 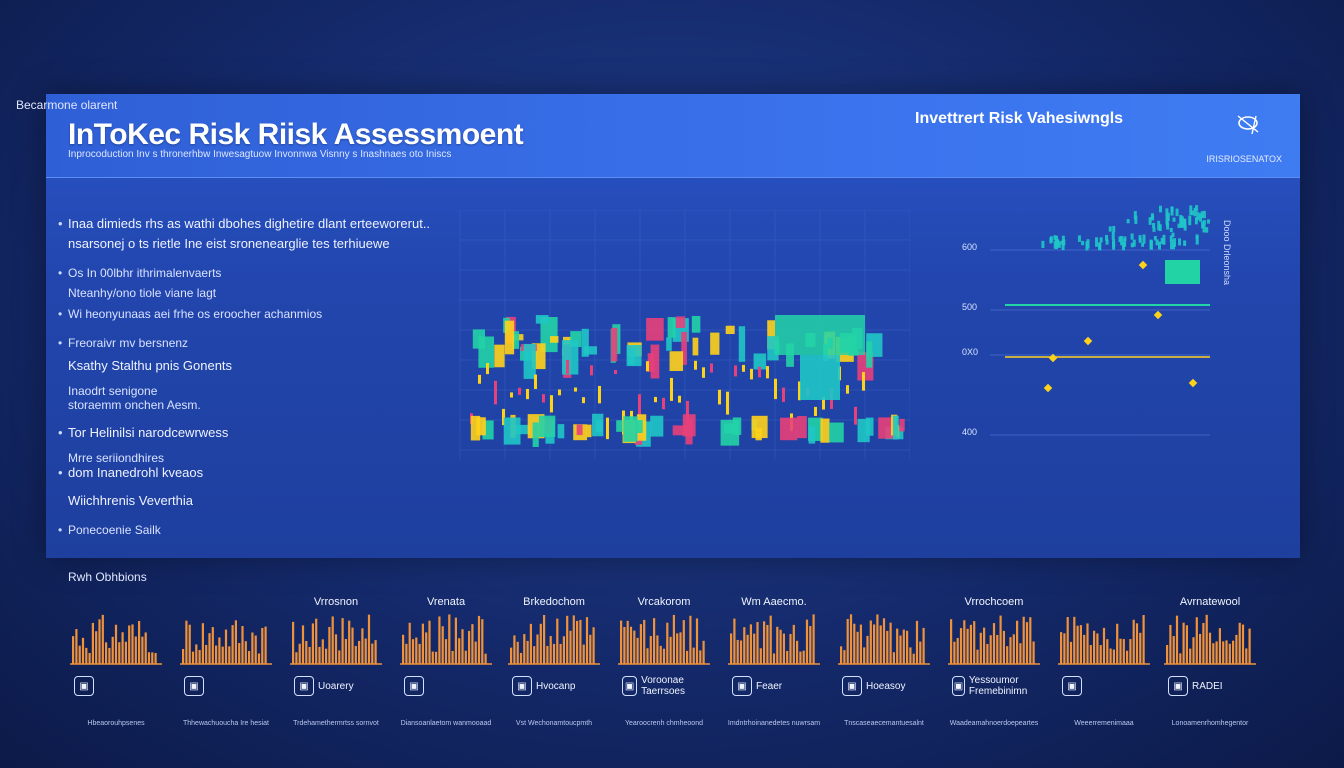 What do you see at coordinates (1086, 321) in the screenshot?
I see `right-risk-chart: 6005000X04005X0` at bounding box center [1086, 321].